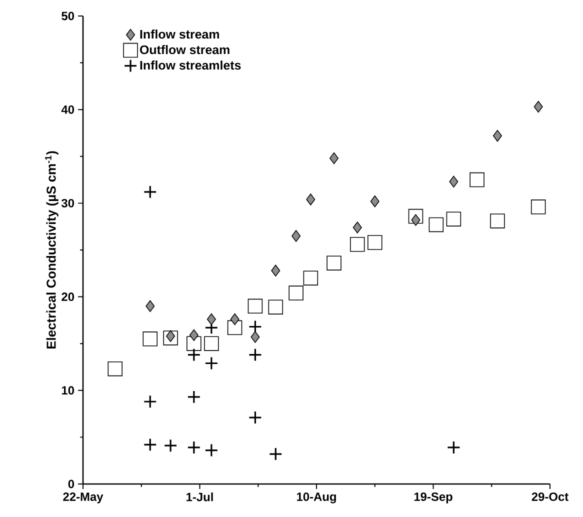  I want to click on y-tick-label: 30, so click(67, 203).